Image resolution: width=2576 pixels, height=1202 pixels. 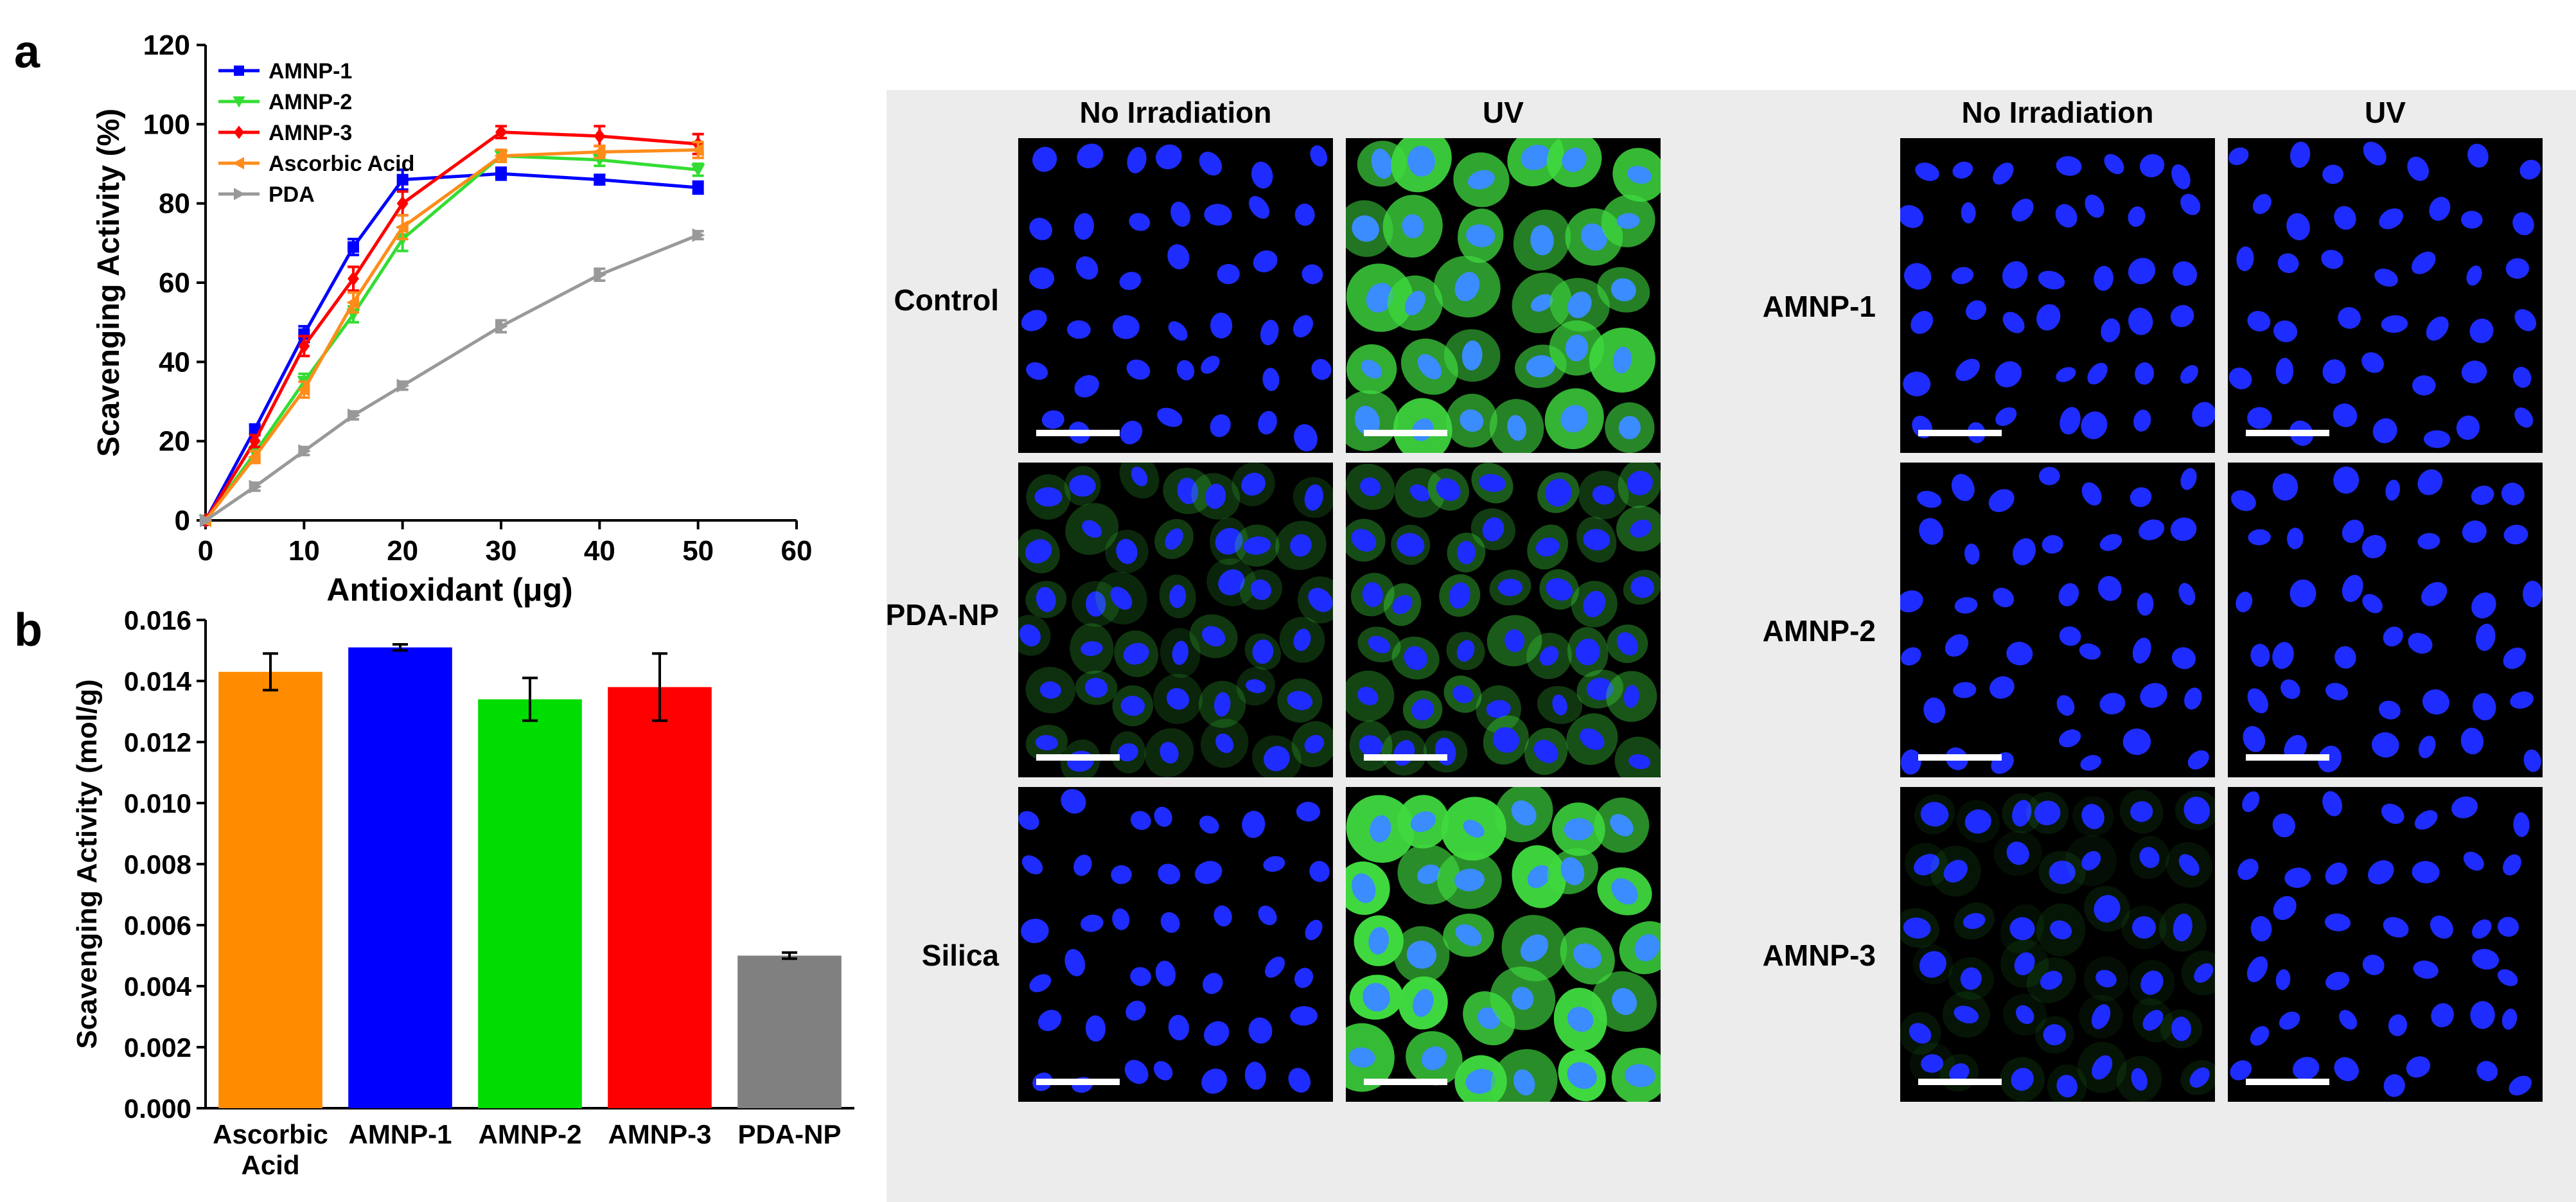 I want to click on panel-b-label: b, so click(x=28, y=630).